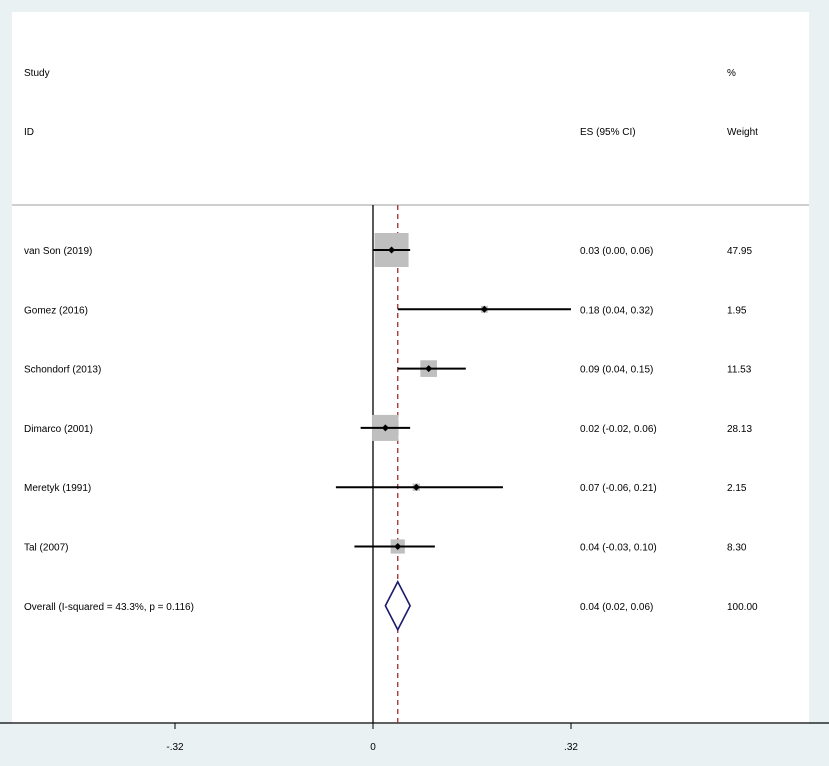 The image size is (829, 766). What do you see at coordinates (742, 132) in the screenshot?
I see `header-weight: Weight` at bounding box center [742, 132].